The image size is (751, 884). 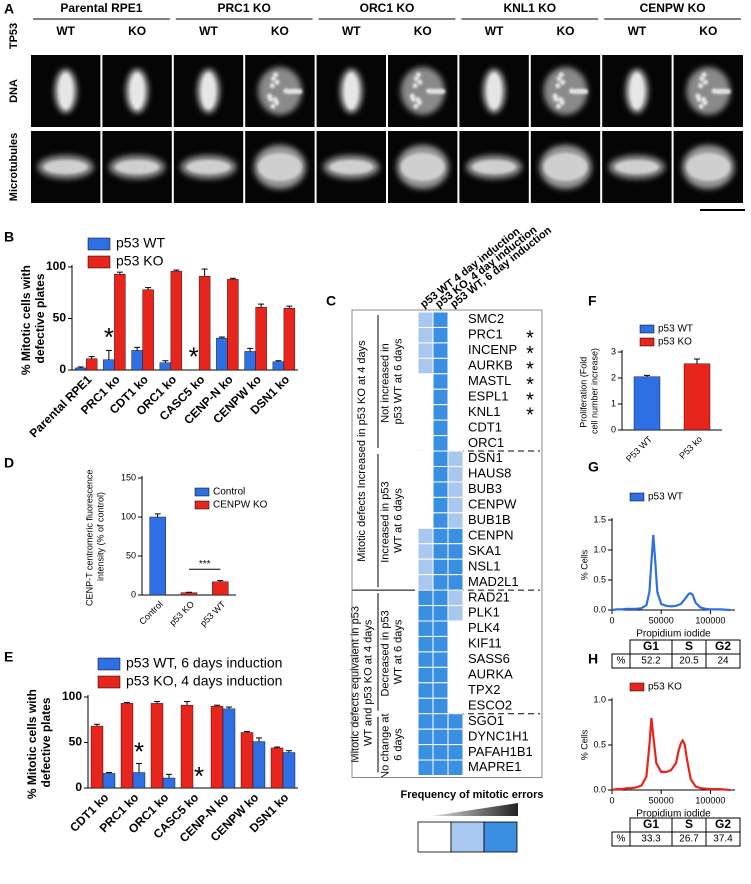 What do you see at coordinates (593, 467) in the screenshot?
I see `panel-label: G` at bounding box center [593, 467].